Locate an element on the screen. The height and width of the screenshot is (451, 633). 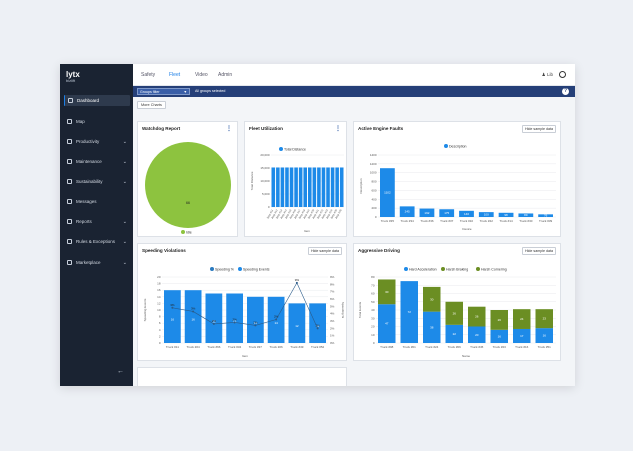
collapse-sidebar-icon: ← is located at coordinates (120, 371).